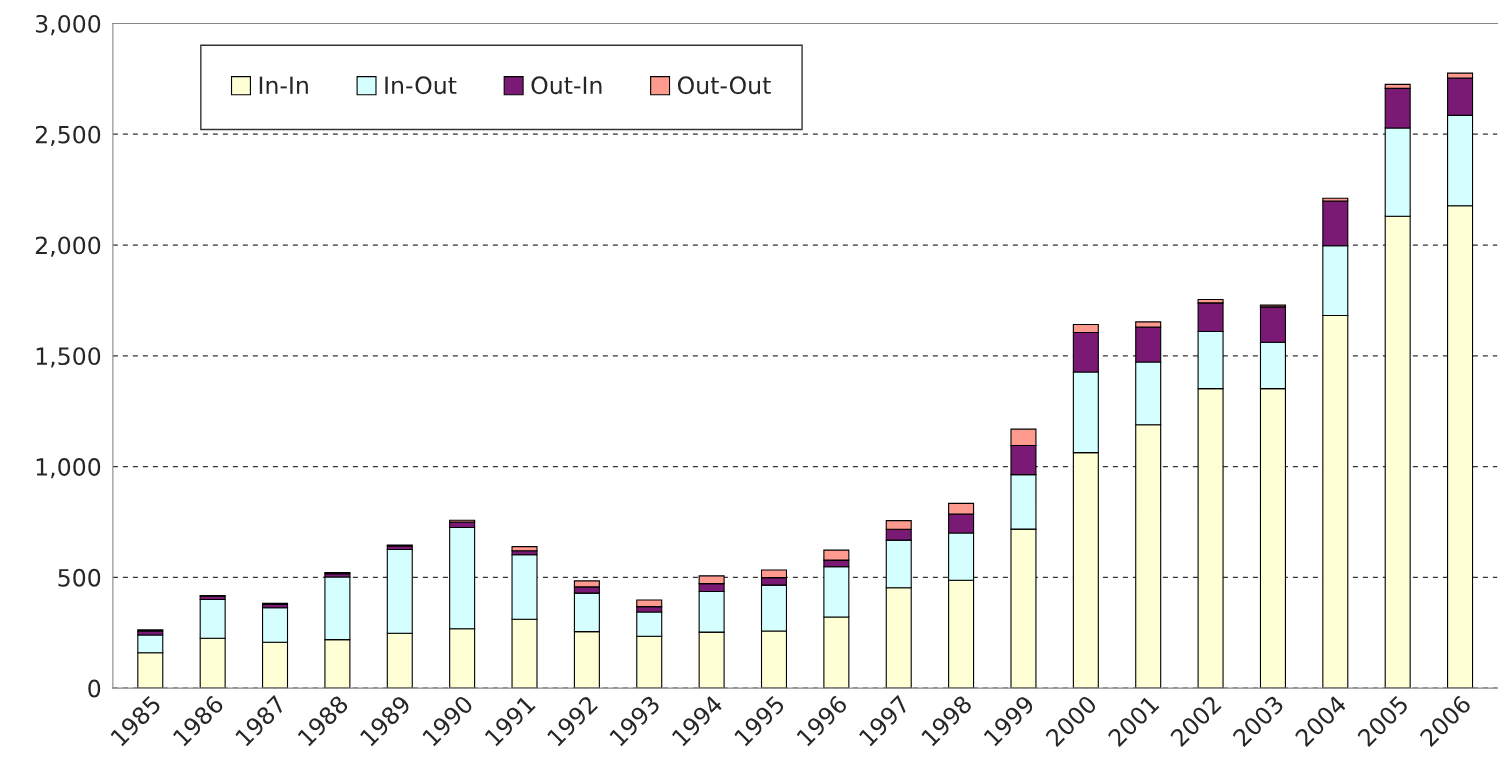 The height and width of the screenshot is (782, 1505). I want to click on y-tick-label: 0, so click(94, 688).